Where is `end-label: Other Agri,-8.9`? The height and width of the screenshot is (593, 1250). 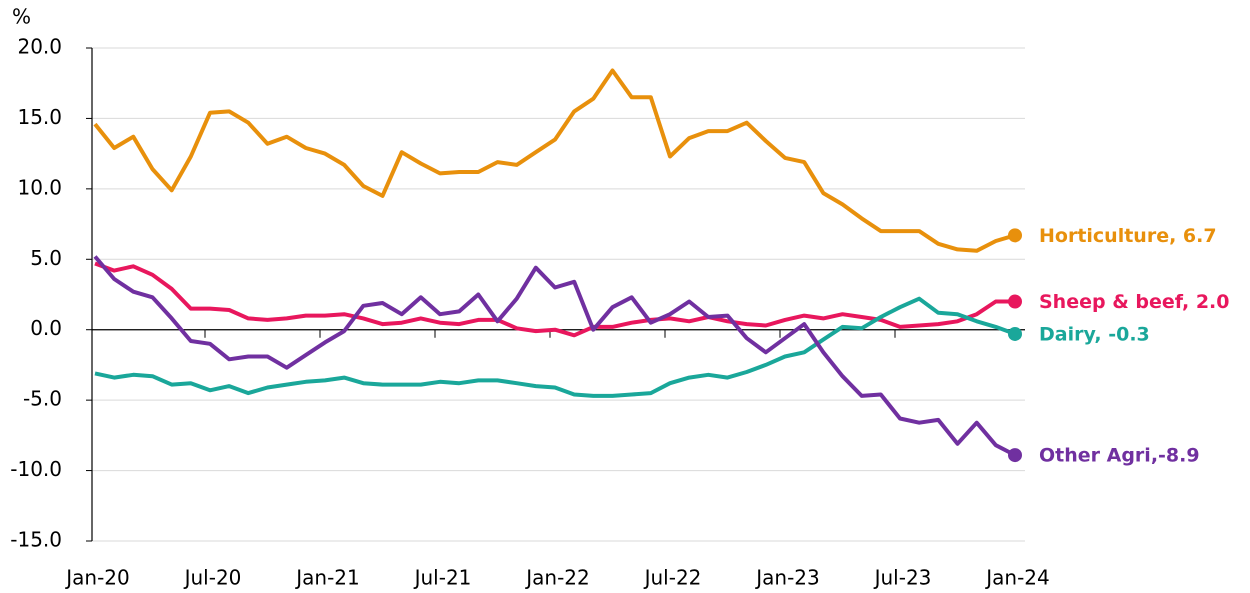 end-label: Other Agri,-8.9 is located at coordinates (1119, 456).